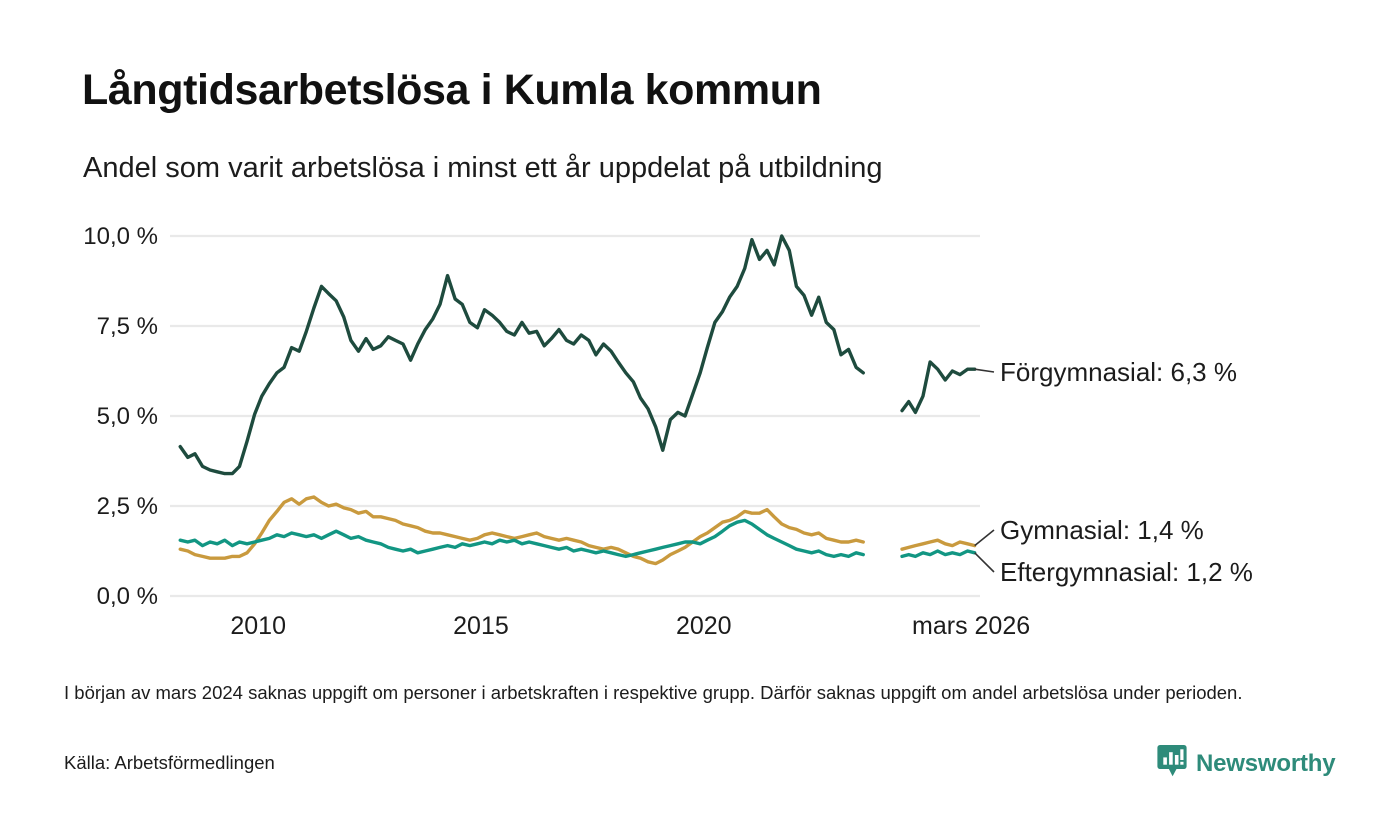  What do you see at coordinates (630, 626) in the screenshot?
I see `x-axis-ticks: 2010 2015 2020 mars 2026` at bounding box center [630, 626].